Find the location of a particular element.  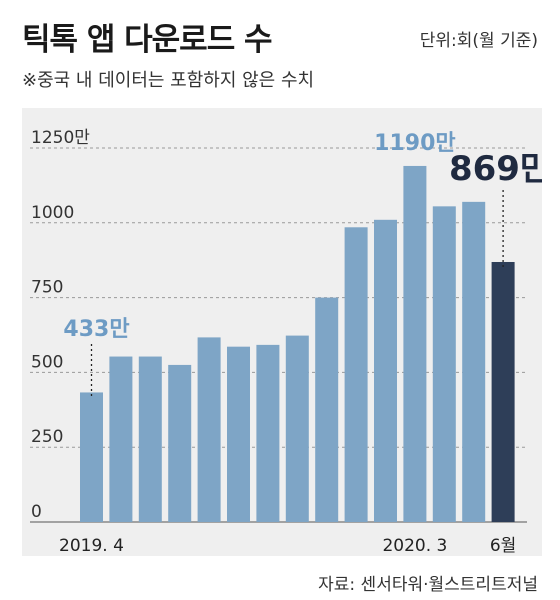

x-tick-label: 6월 is located at coordinates (503, 546).